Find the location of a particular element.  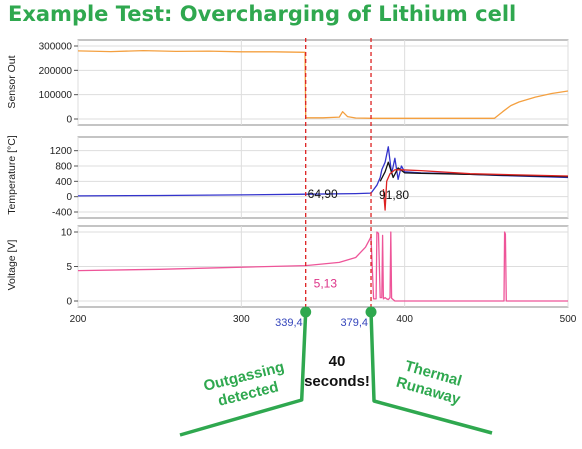

y-tick-label: 1200 is located at coordinates (61, 151).